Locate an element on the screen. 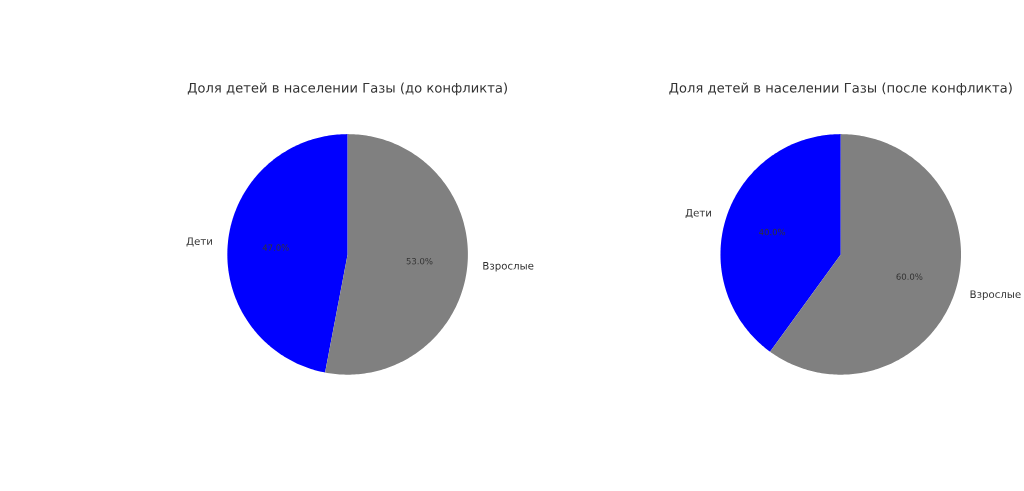 The height and width of the screenshot is (491, 1024). data-label: 53.0% is located at coordinates (419, 261).